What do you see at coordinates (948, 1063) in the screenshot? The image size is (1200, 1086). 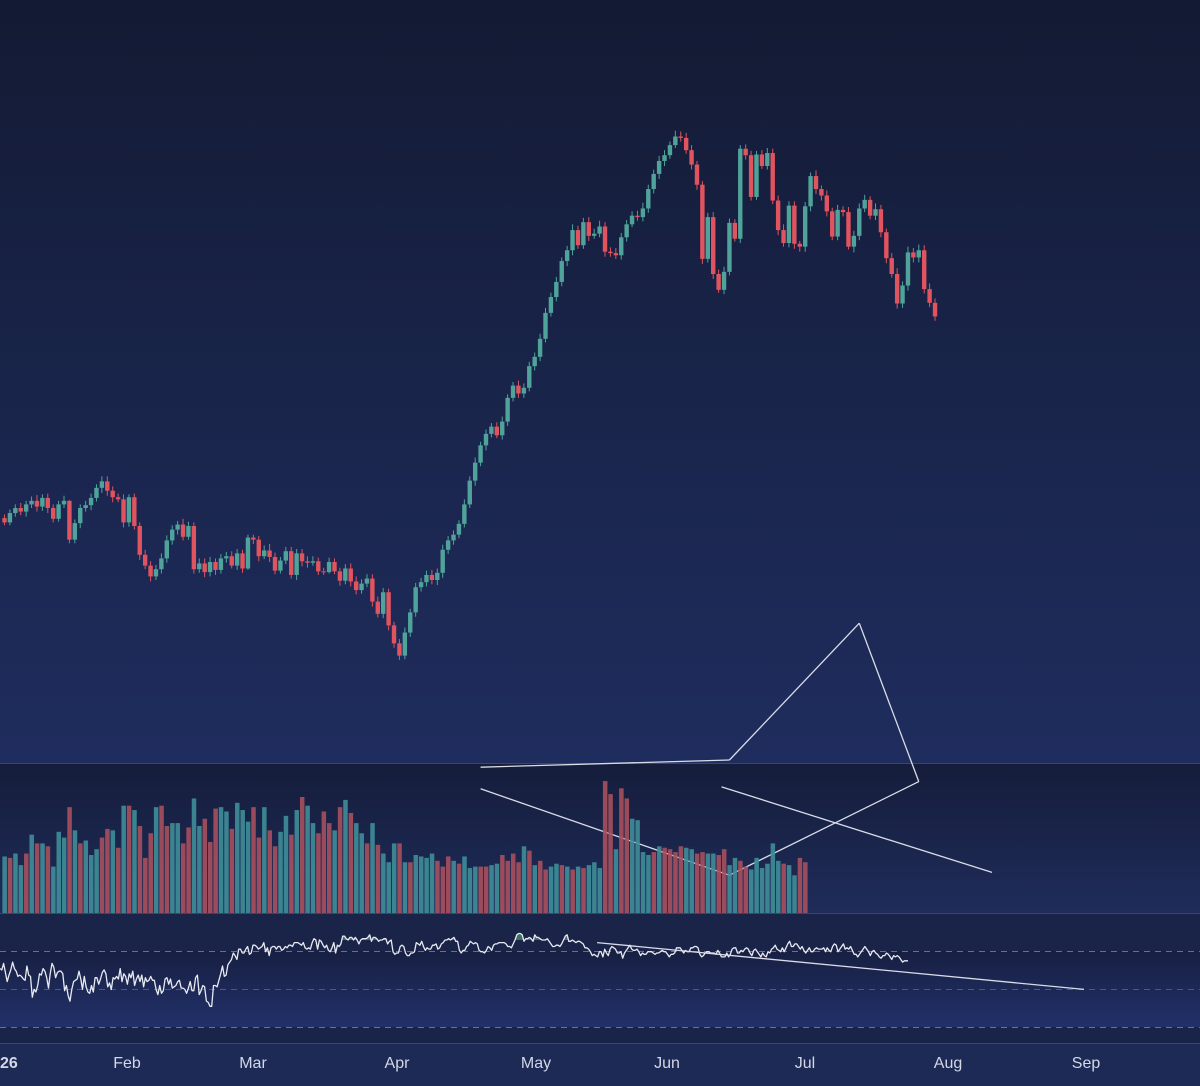 I see `tick-label-aug: Aug` at bounding box center [948, 1063].